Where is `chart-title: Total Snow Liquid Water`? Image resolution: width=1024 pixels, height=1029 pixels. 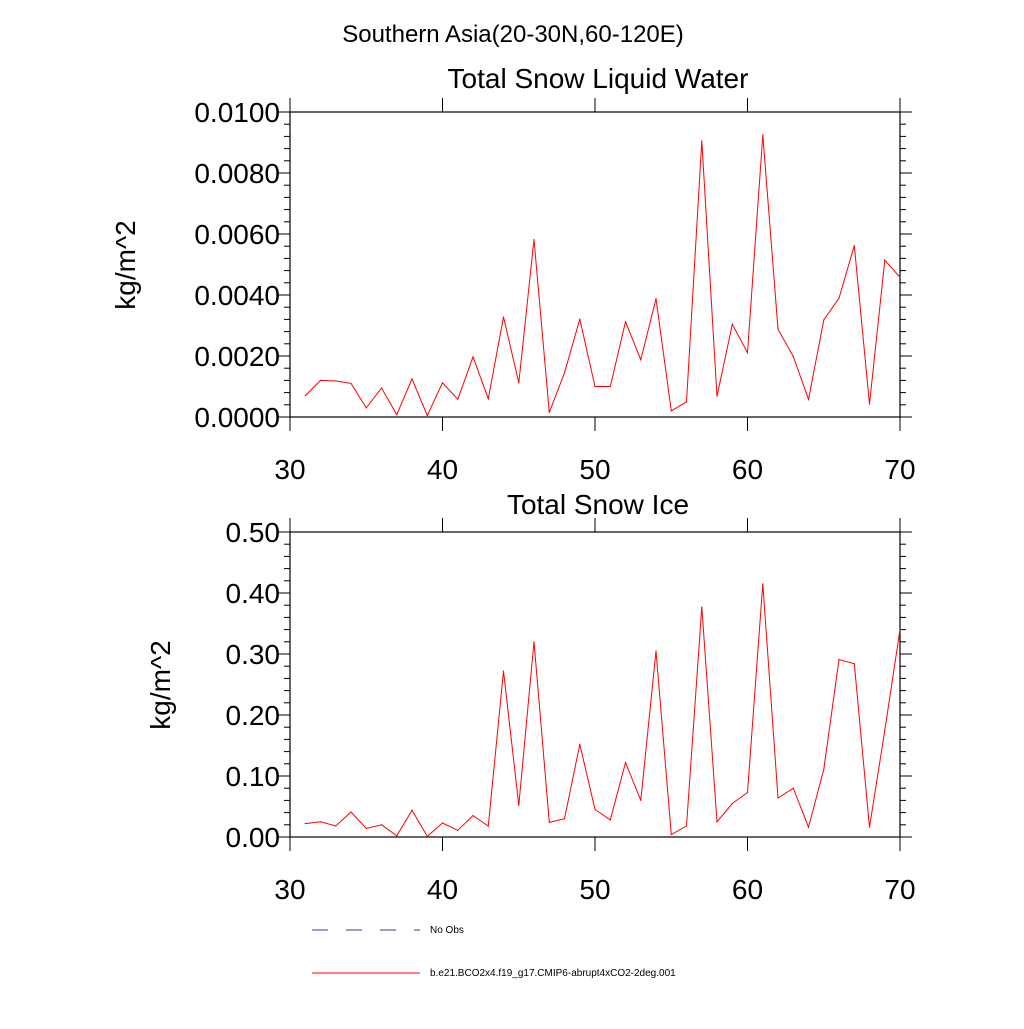 chart-title: Total Snow Liquid Water is located at coordinates (598, 78).